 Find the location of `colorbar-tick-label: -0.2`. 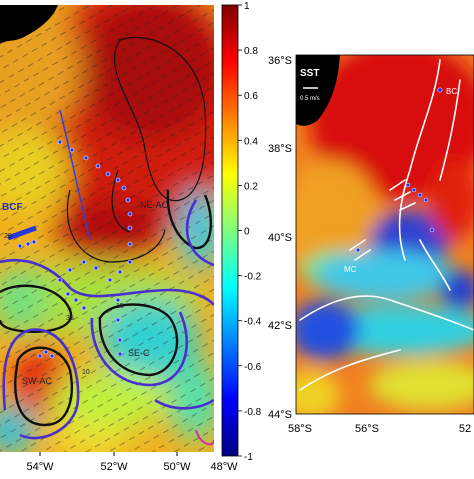

colorbar-tick-label: -0.2 is located at coordinates (253, 277).